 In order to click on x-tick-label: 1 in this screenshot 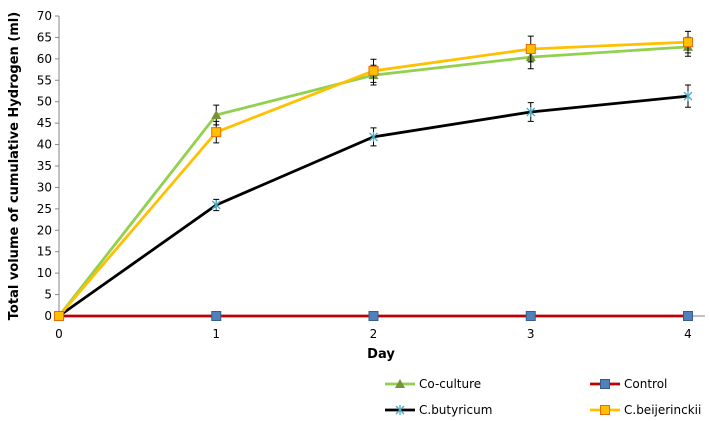, I will do `click(216, 334)`.